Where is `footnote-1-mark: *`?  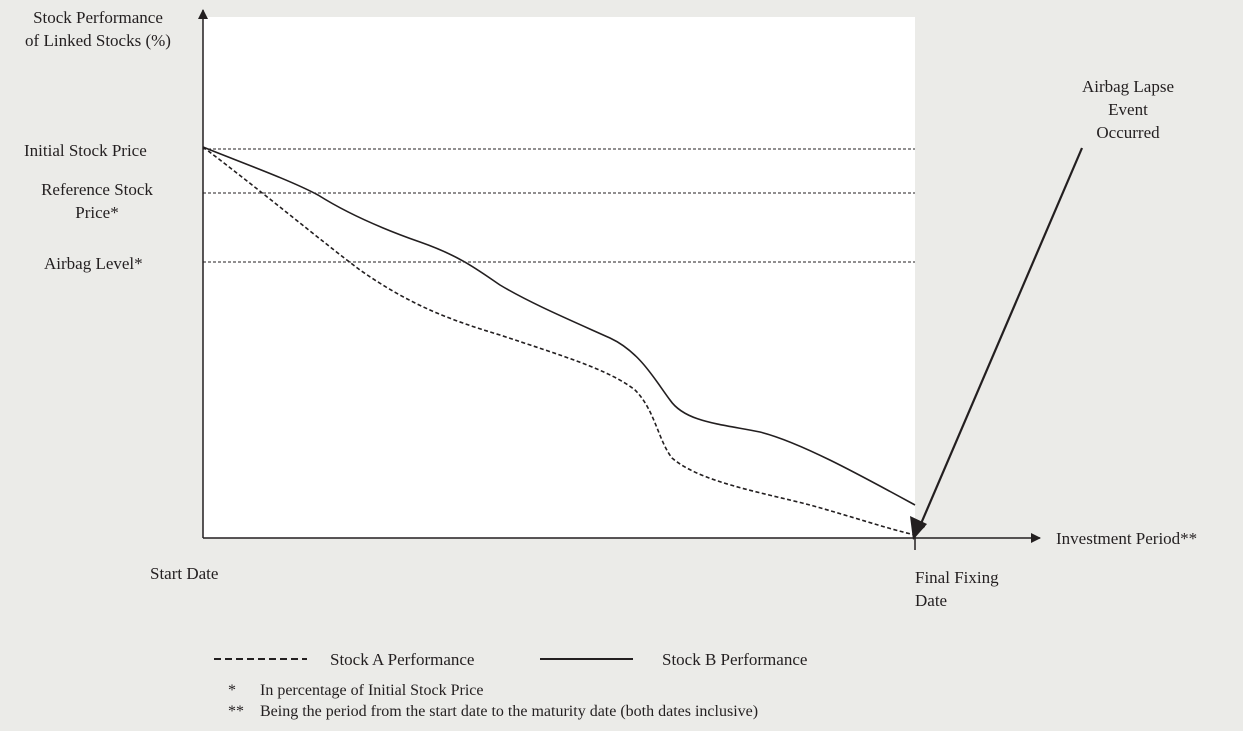
footnote-1-mark: * is located at coordinates (232, 690).